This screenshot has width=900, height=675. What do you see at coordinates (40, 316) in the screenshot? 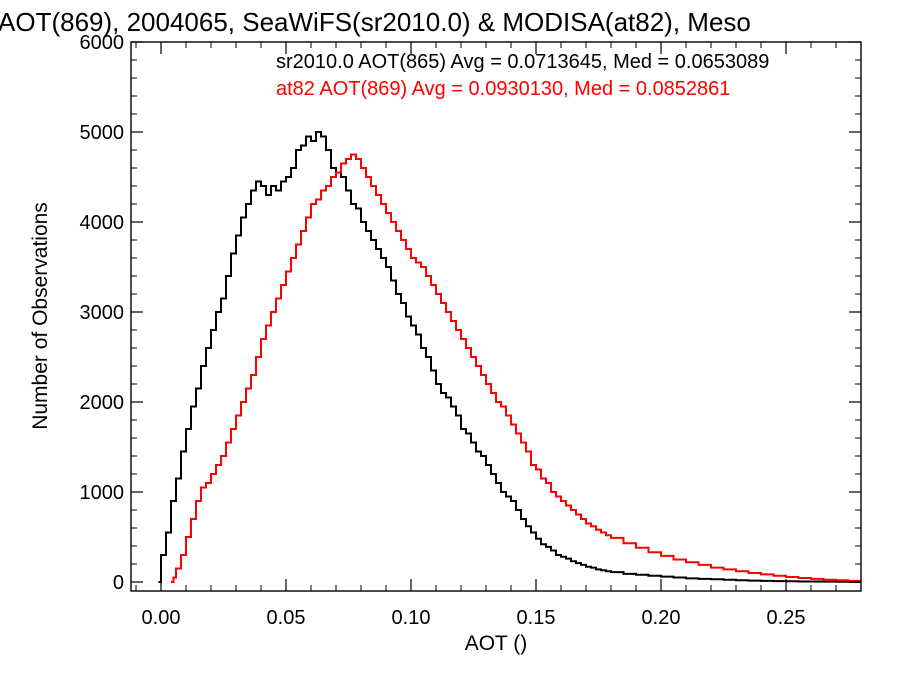
I see `y-axis-label: Number of Observations` at bounding box center [40, 316].